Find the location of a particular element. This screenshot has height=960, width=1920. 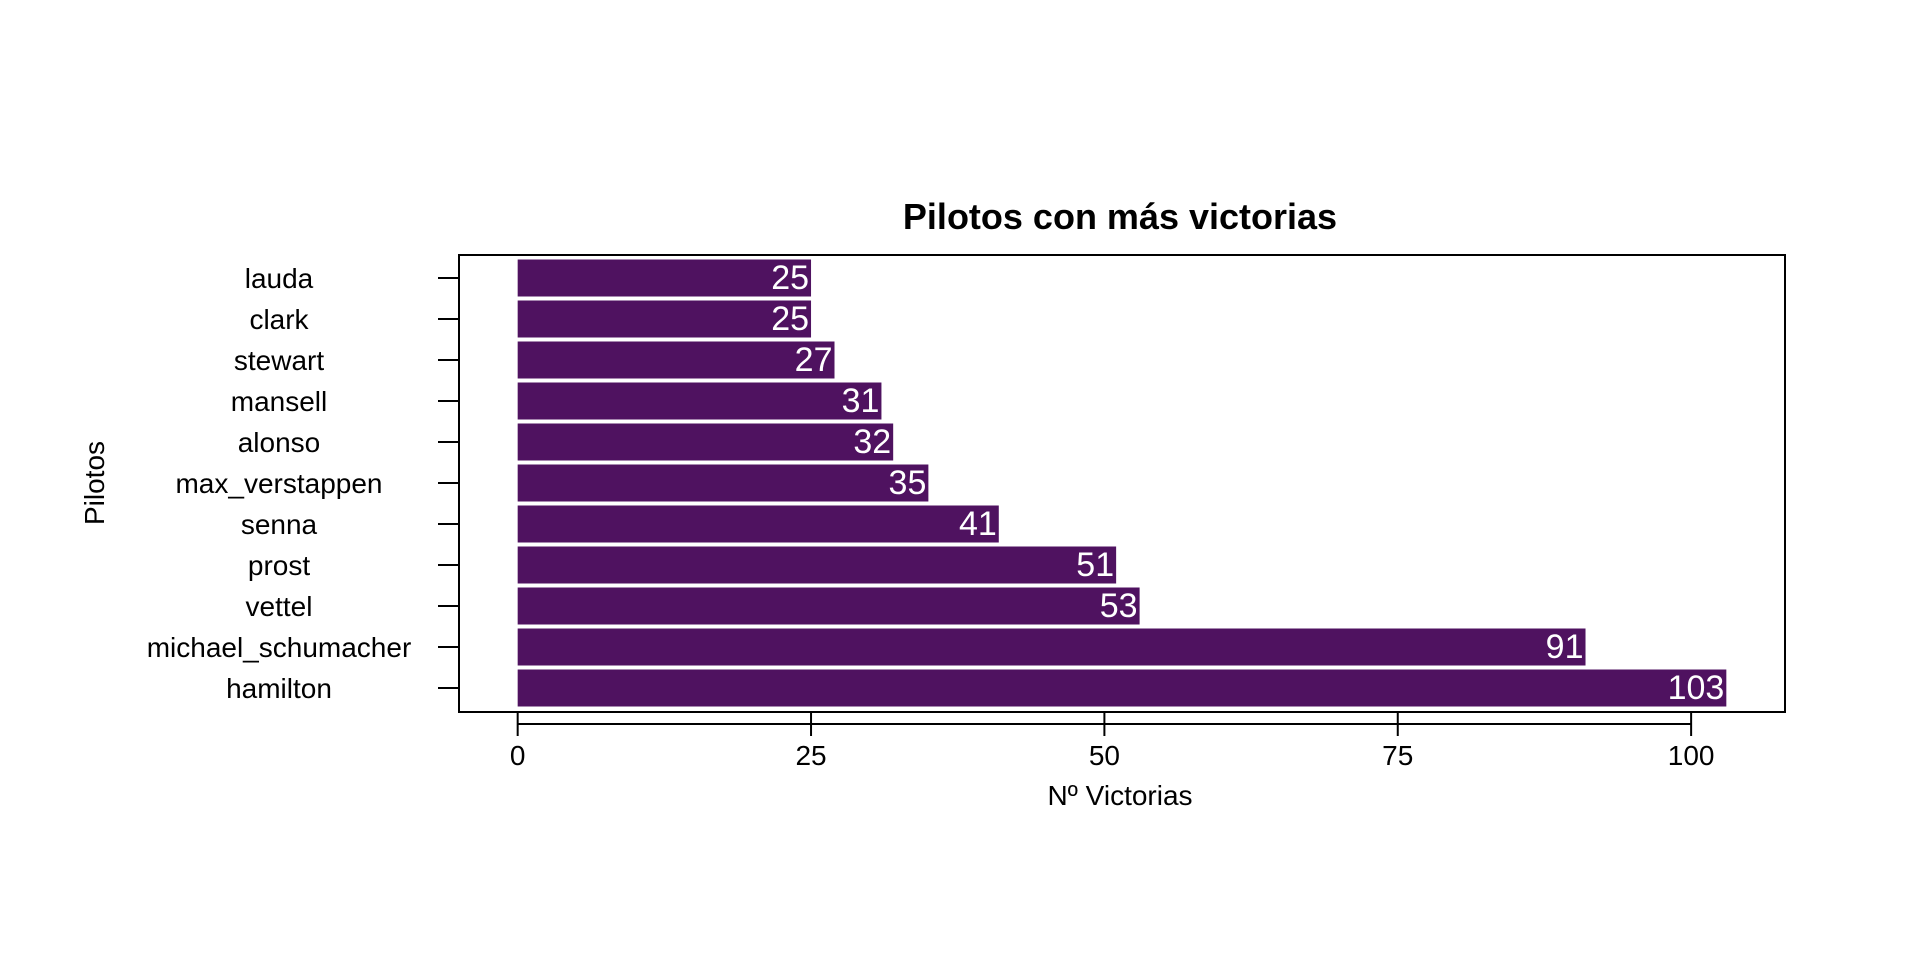

bar-value-label: 32 is located at coordinates (872, 442).